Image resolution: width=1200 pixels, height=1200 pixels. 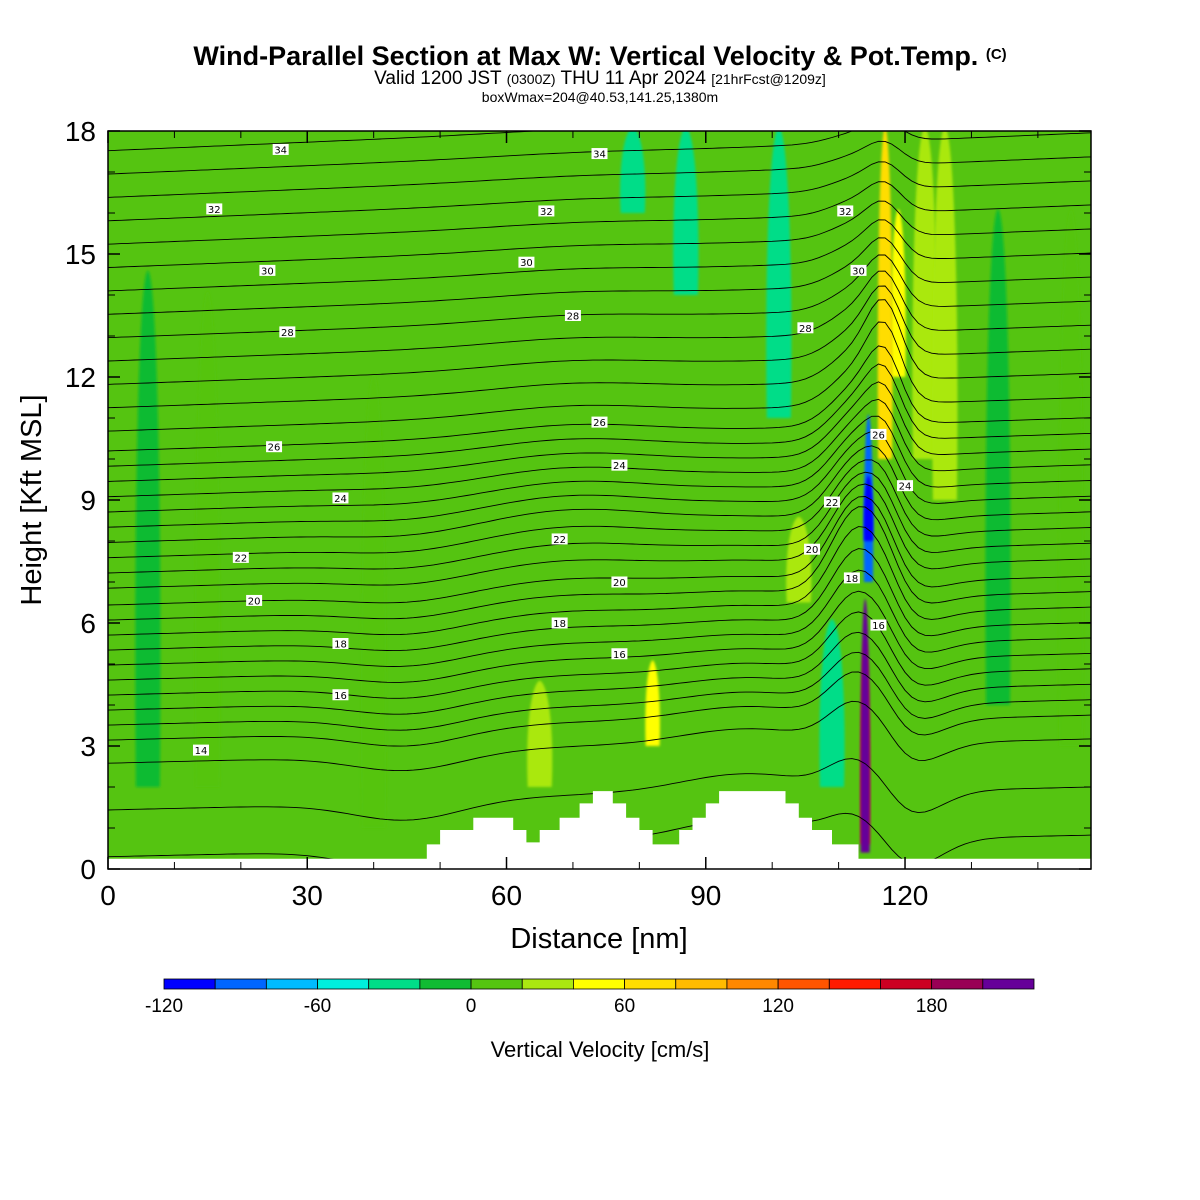 I want to click on contour-label-text: 30, so click(x=267, y=271).